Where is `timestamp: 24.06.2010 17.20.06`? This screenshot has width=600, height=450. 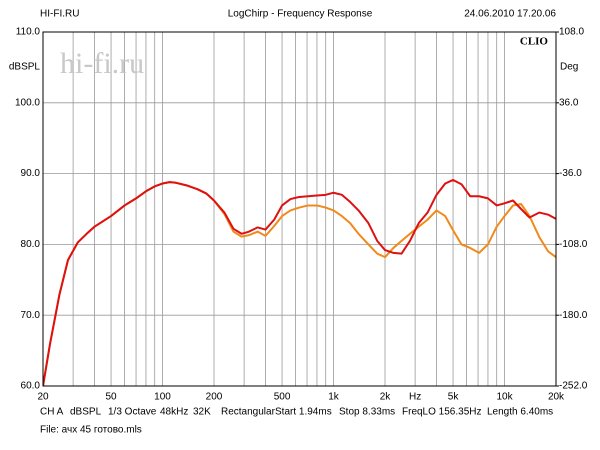
timestamp: 24.06.2010 17.20.06 is located at coordinates (510, 14).